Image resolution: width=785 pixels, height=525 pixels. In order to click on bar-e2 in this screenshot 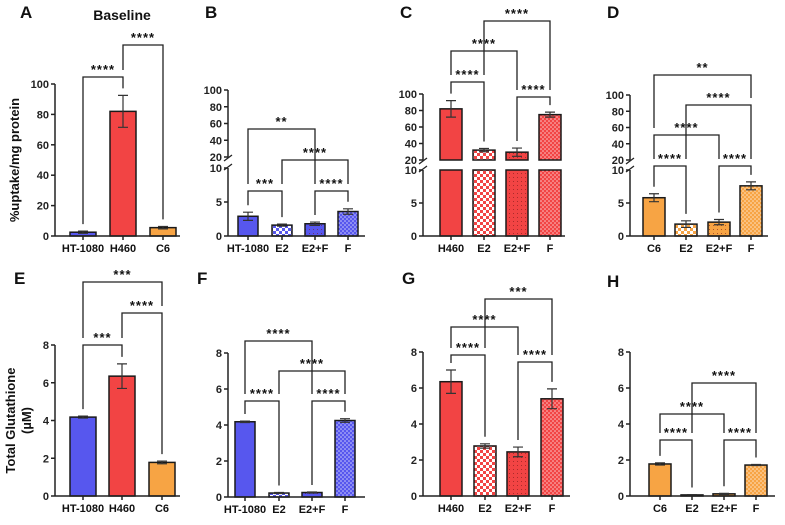, I will do `click(282, 230)`.